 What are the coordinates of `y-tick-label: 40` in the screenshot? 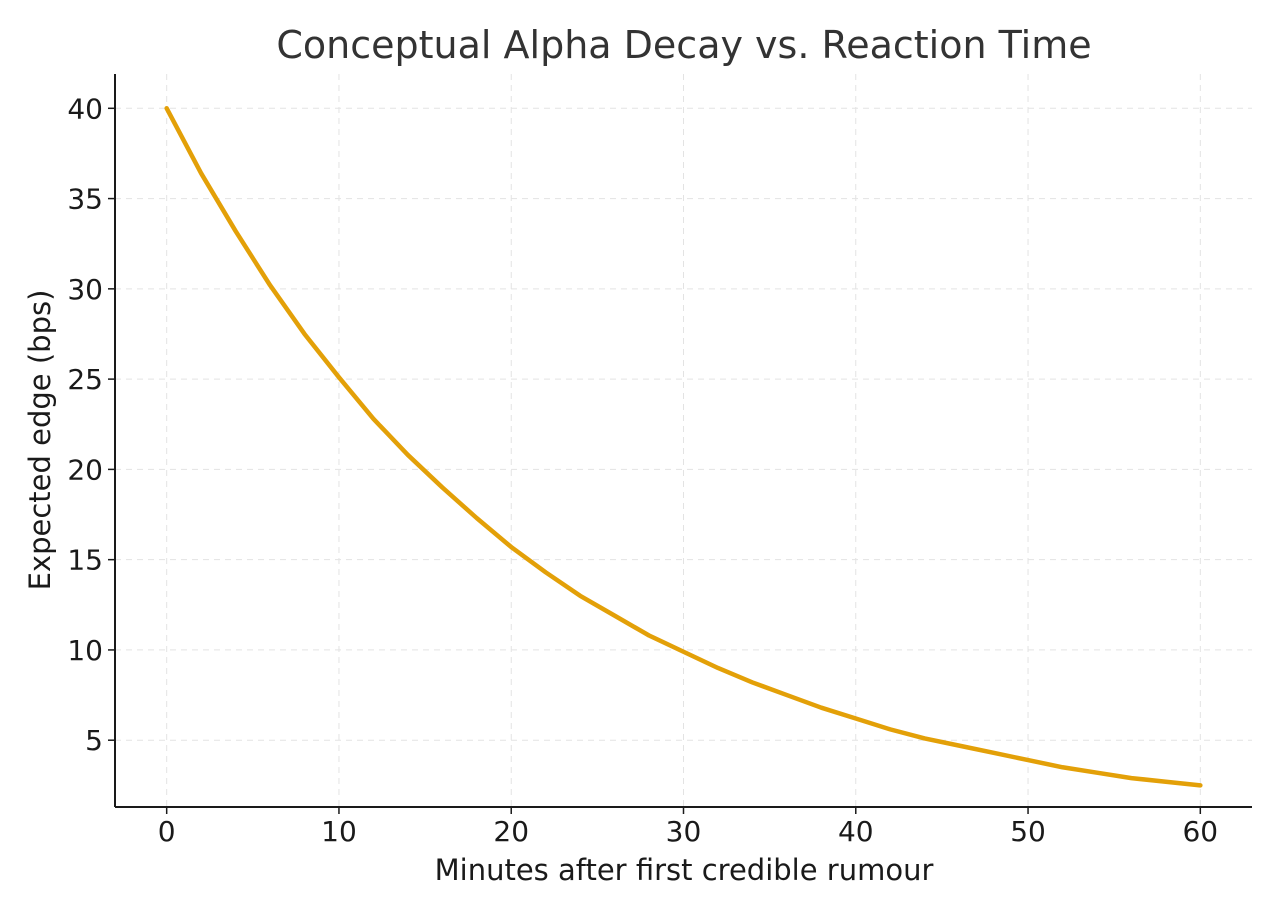 It's located at (85, 108).